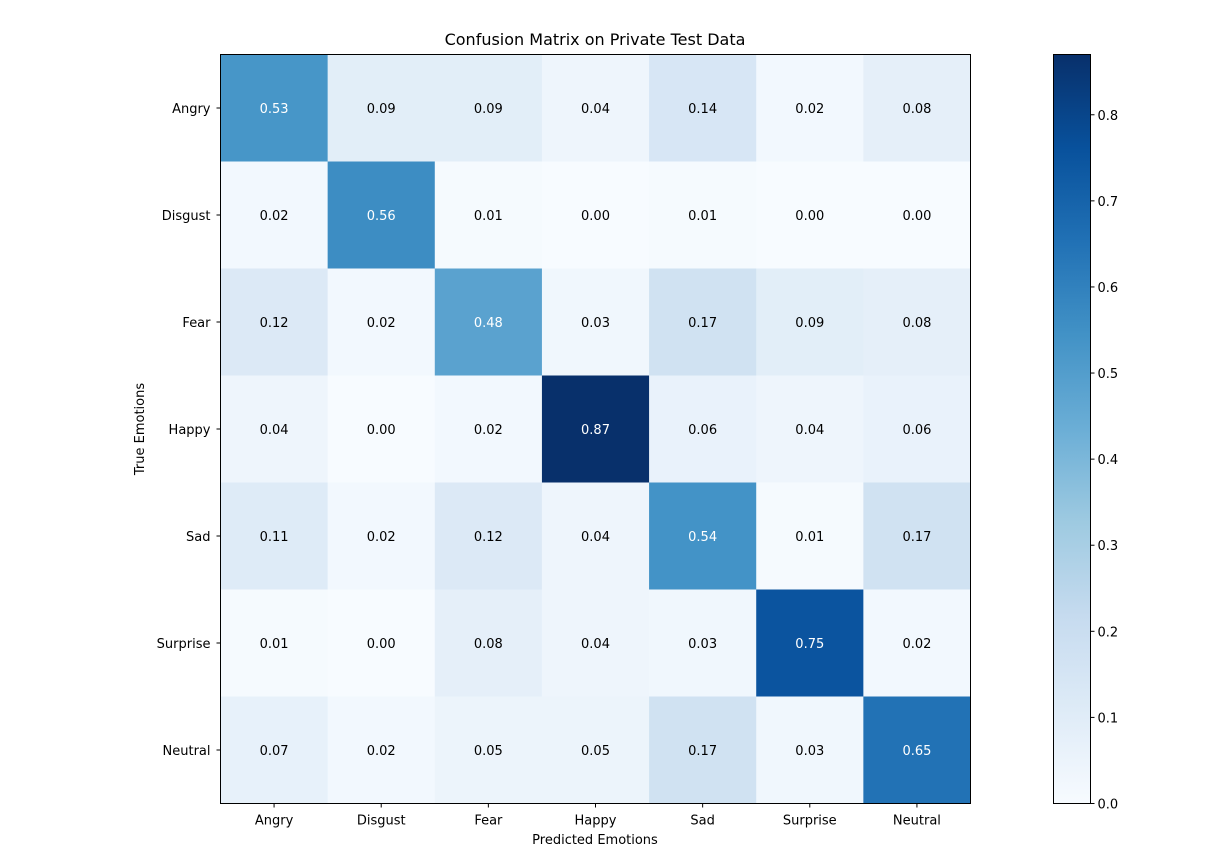  What do you see at coordinates (916, 537) in the screenshot?
I see `cell-value-label-4-6: 0.17` at bounding box center [916, 537].